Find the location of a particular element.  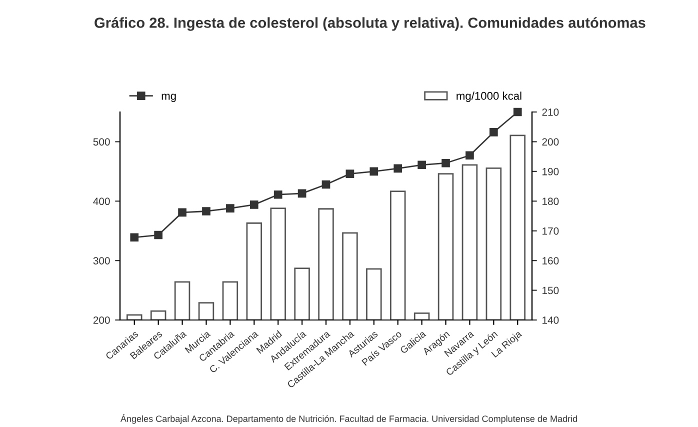

legend-label: mg is located at coordinates (169, 98).